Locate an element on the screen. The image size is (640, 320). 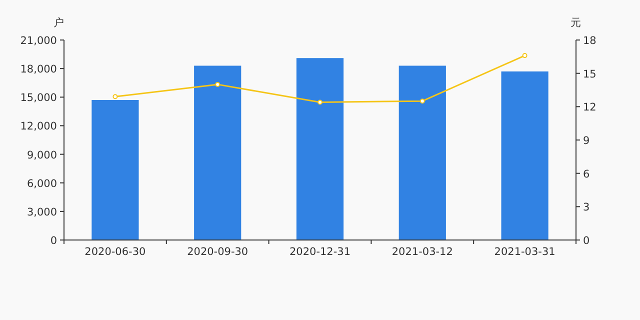
y-tick-label: 9,000 is located at coordinates (41, 155).